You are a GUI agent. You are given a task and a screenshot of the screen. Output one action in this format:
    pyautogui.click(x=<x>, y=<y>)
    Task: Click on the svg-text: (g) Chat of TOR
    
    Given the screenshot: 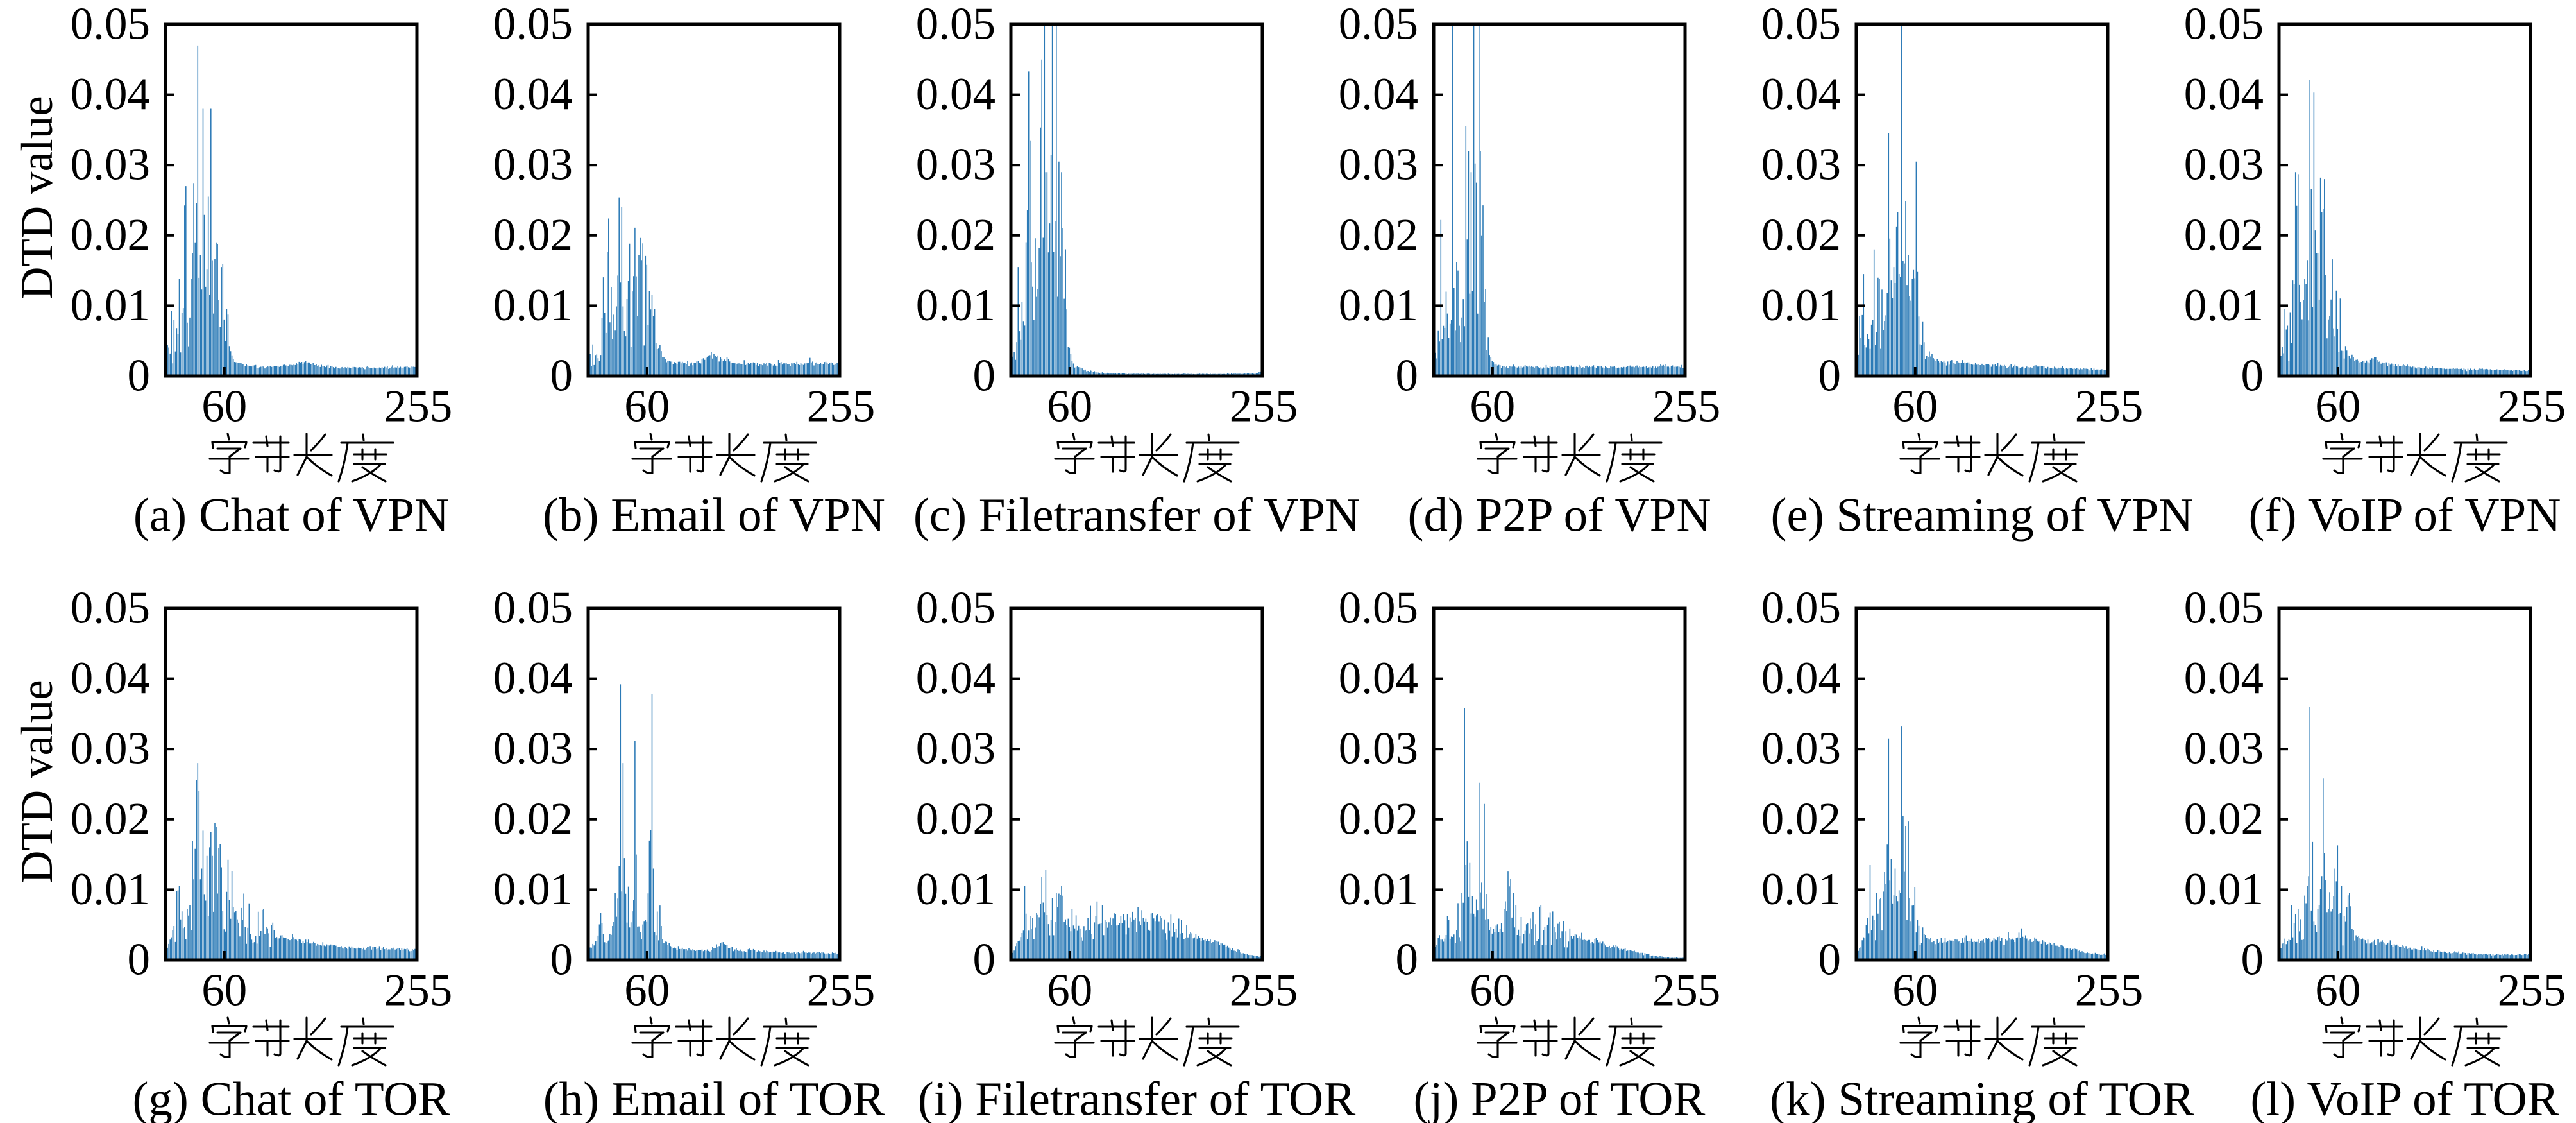 What is the action you would take?
    pyautogui.click(x=291, y=1098)
    